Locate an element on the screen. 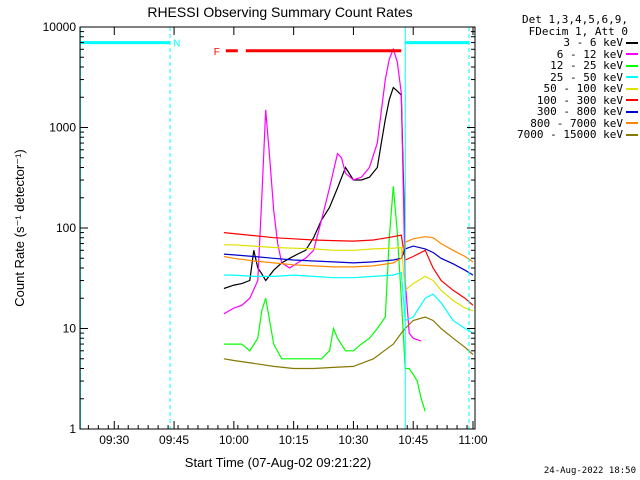 This screenshot has width=640, height=480. x-tick-label-6: 11:00 is located at coordinates (472, 440).